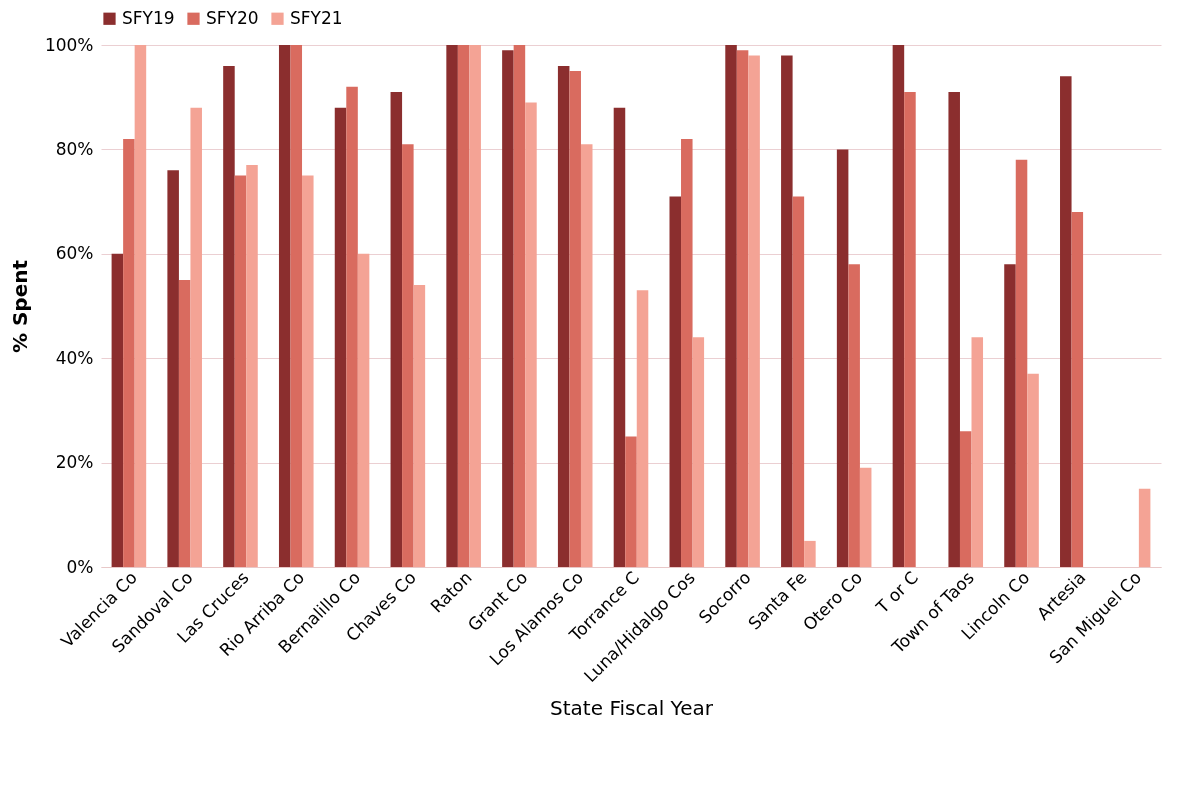 The height and width of the screenshot is (802, 1182). Describe the element at coordinates (74, 462) in the screenshot. I see `y-tick-label: 20%` at that location.